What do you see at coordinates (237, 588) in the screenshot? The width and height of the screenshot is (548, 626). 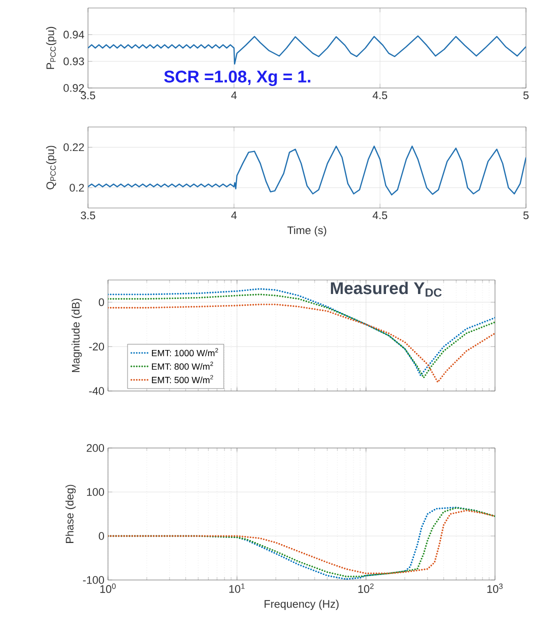 I see `x-tick-label: 10$^{1}$` at bounding box center [237, 588].